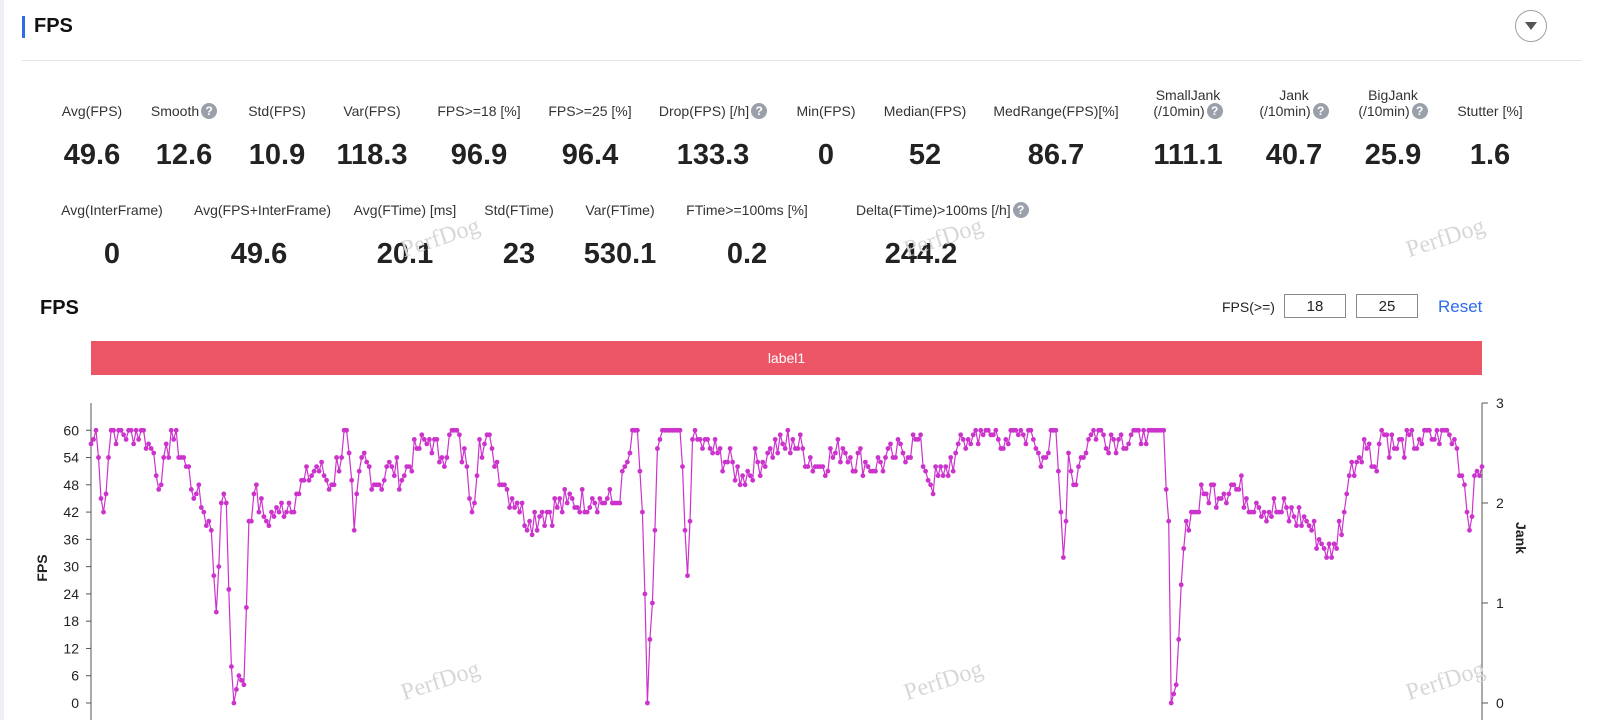  I want to click on y-axis-label-left: FPS, so click(42, 567).